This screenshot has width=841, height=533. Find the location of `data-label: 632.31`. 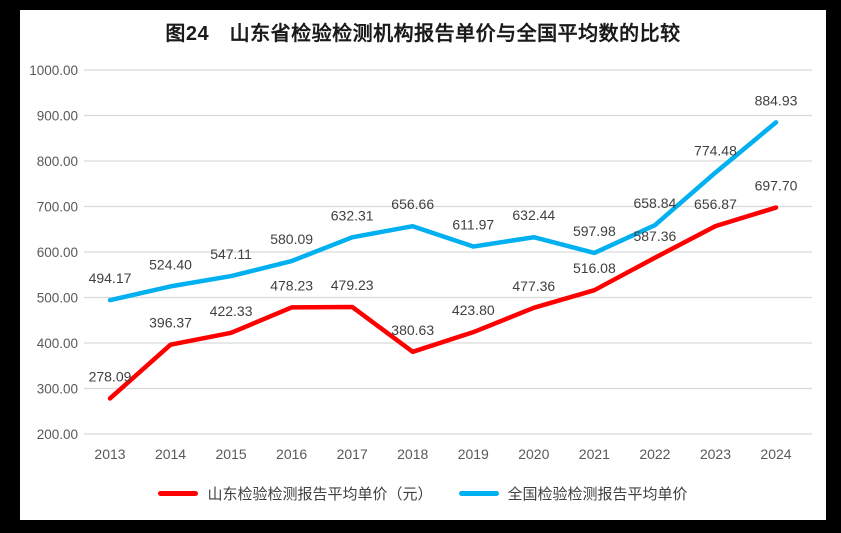

data-label: 632.31 is located at coordinates (352, 215).